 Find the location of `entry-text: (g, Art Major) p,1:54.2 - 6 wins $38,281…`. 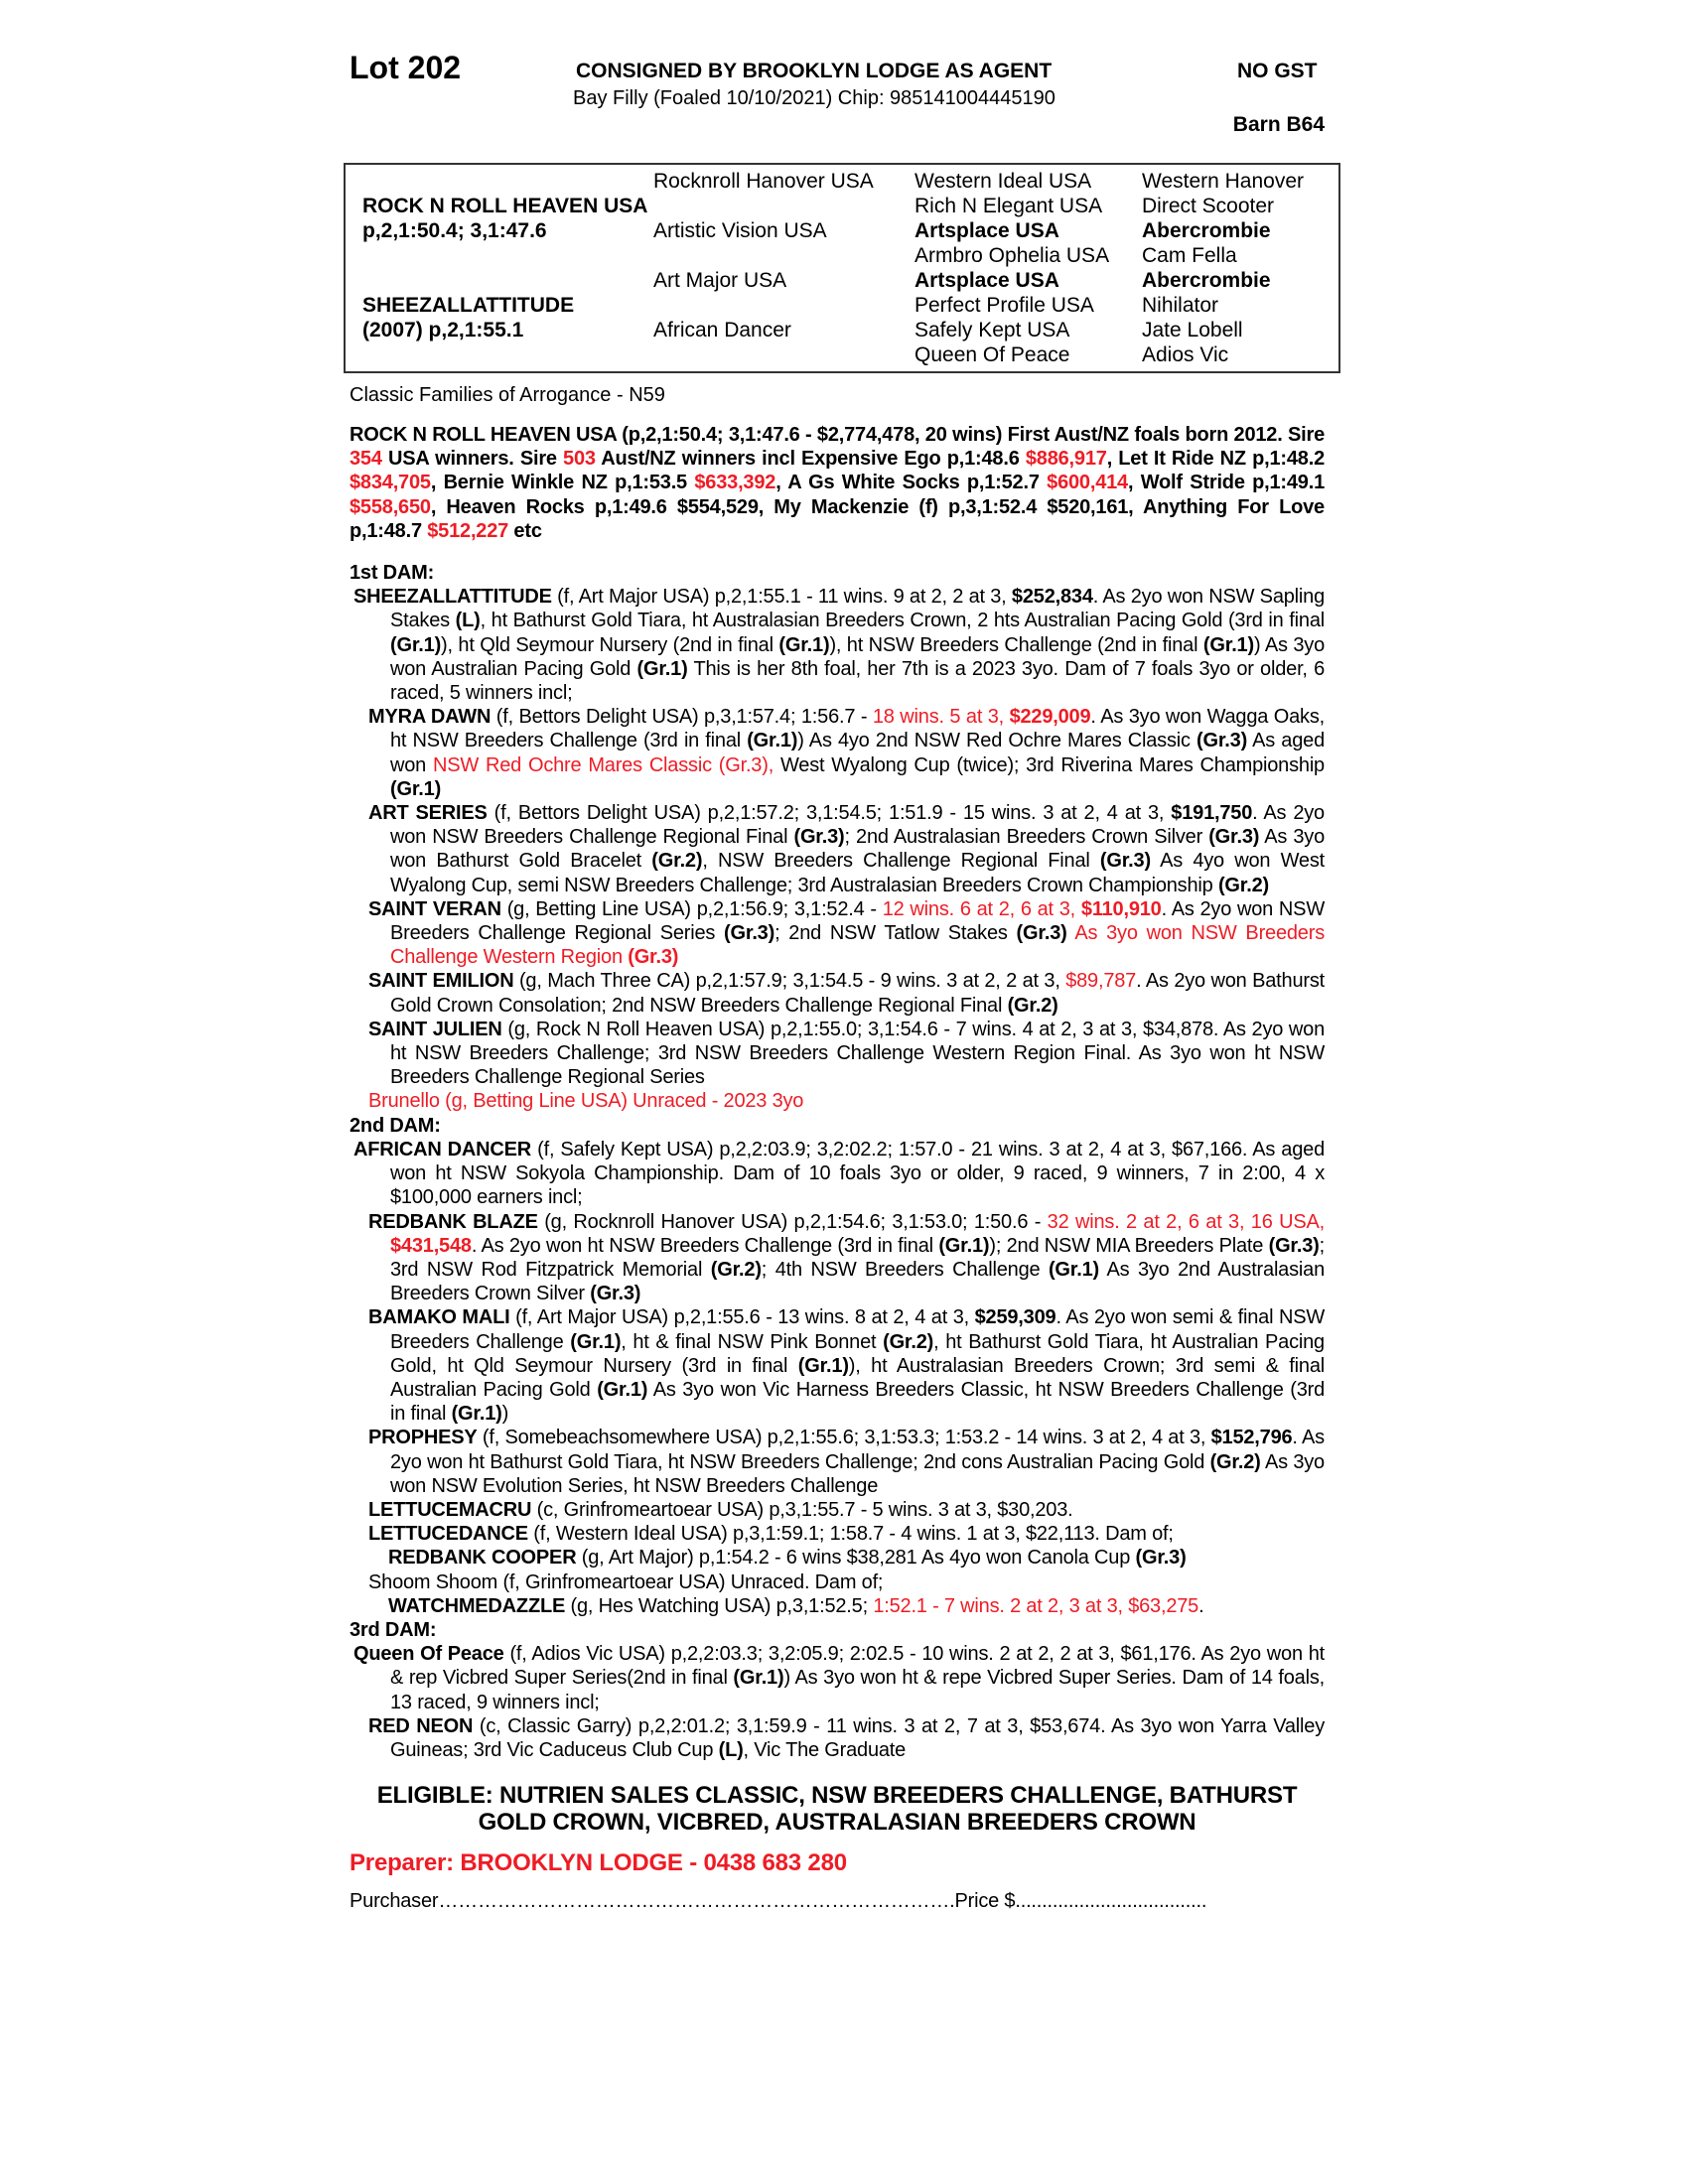

entry-text: (g, Art Major) p,1:54.2 - 6 wins $38,281… is located at coordinates (856, 1558).